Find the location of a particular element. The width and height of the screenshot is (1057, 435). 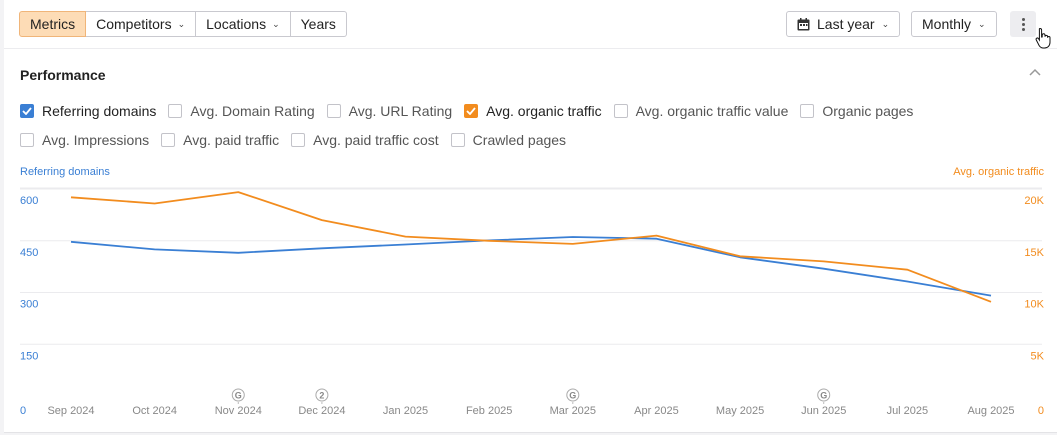

metric-avg-organic-traffic: Avg. organic traffic is located at coordinates (533, 111).